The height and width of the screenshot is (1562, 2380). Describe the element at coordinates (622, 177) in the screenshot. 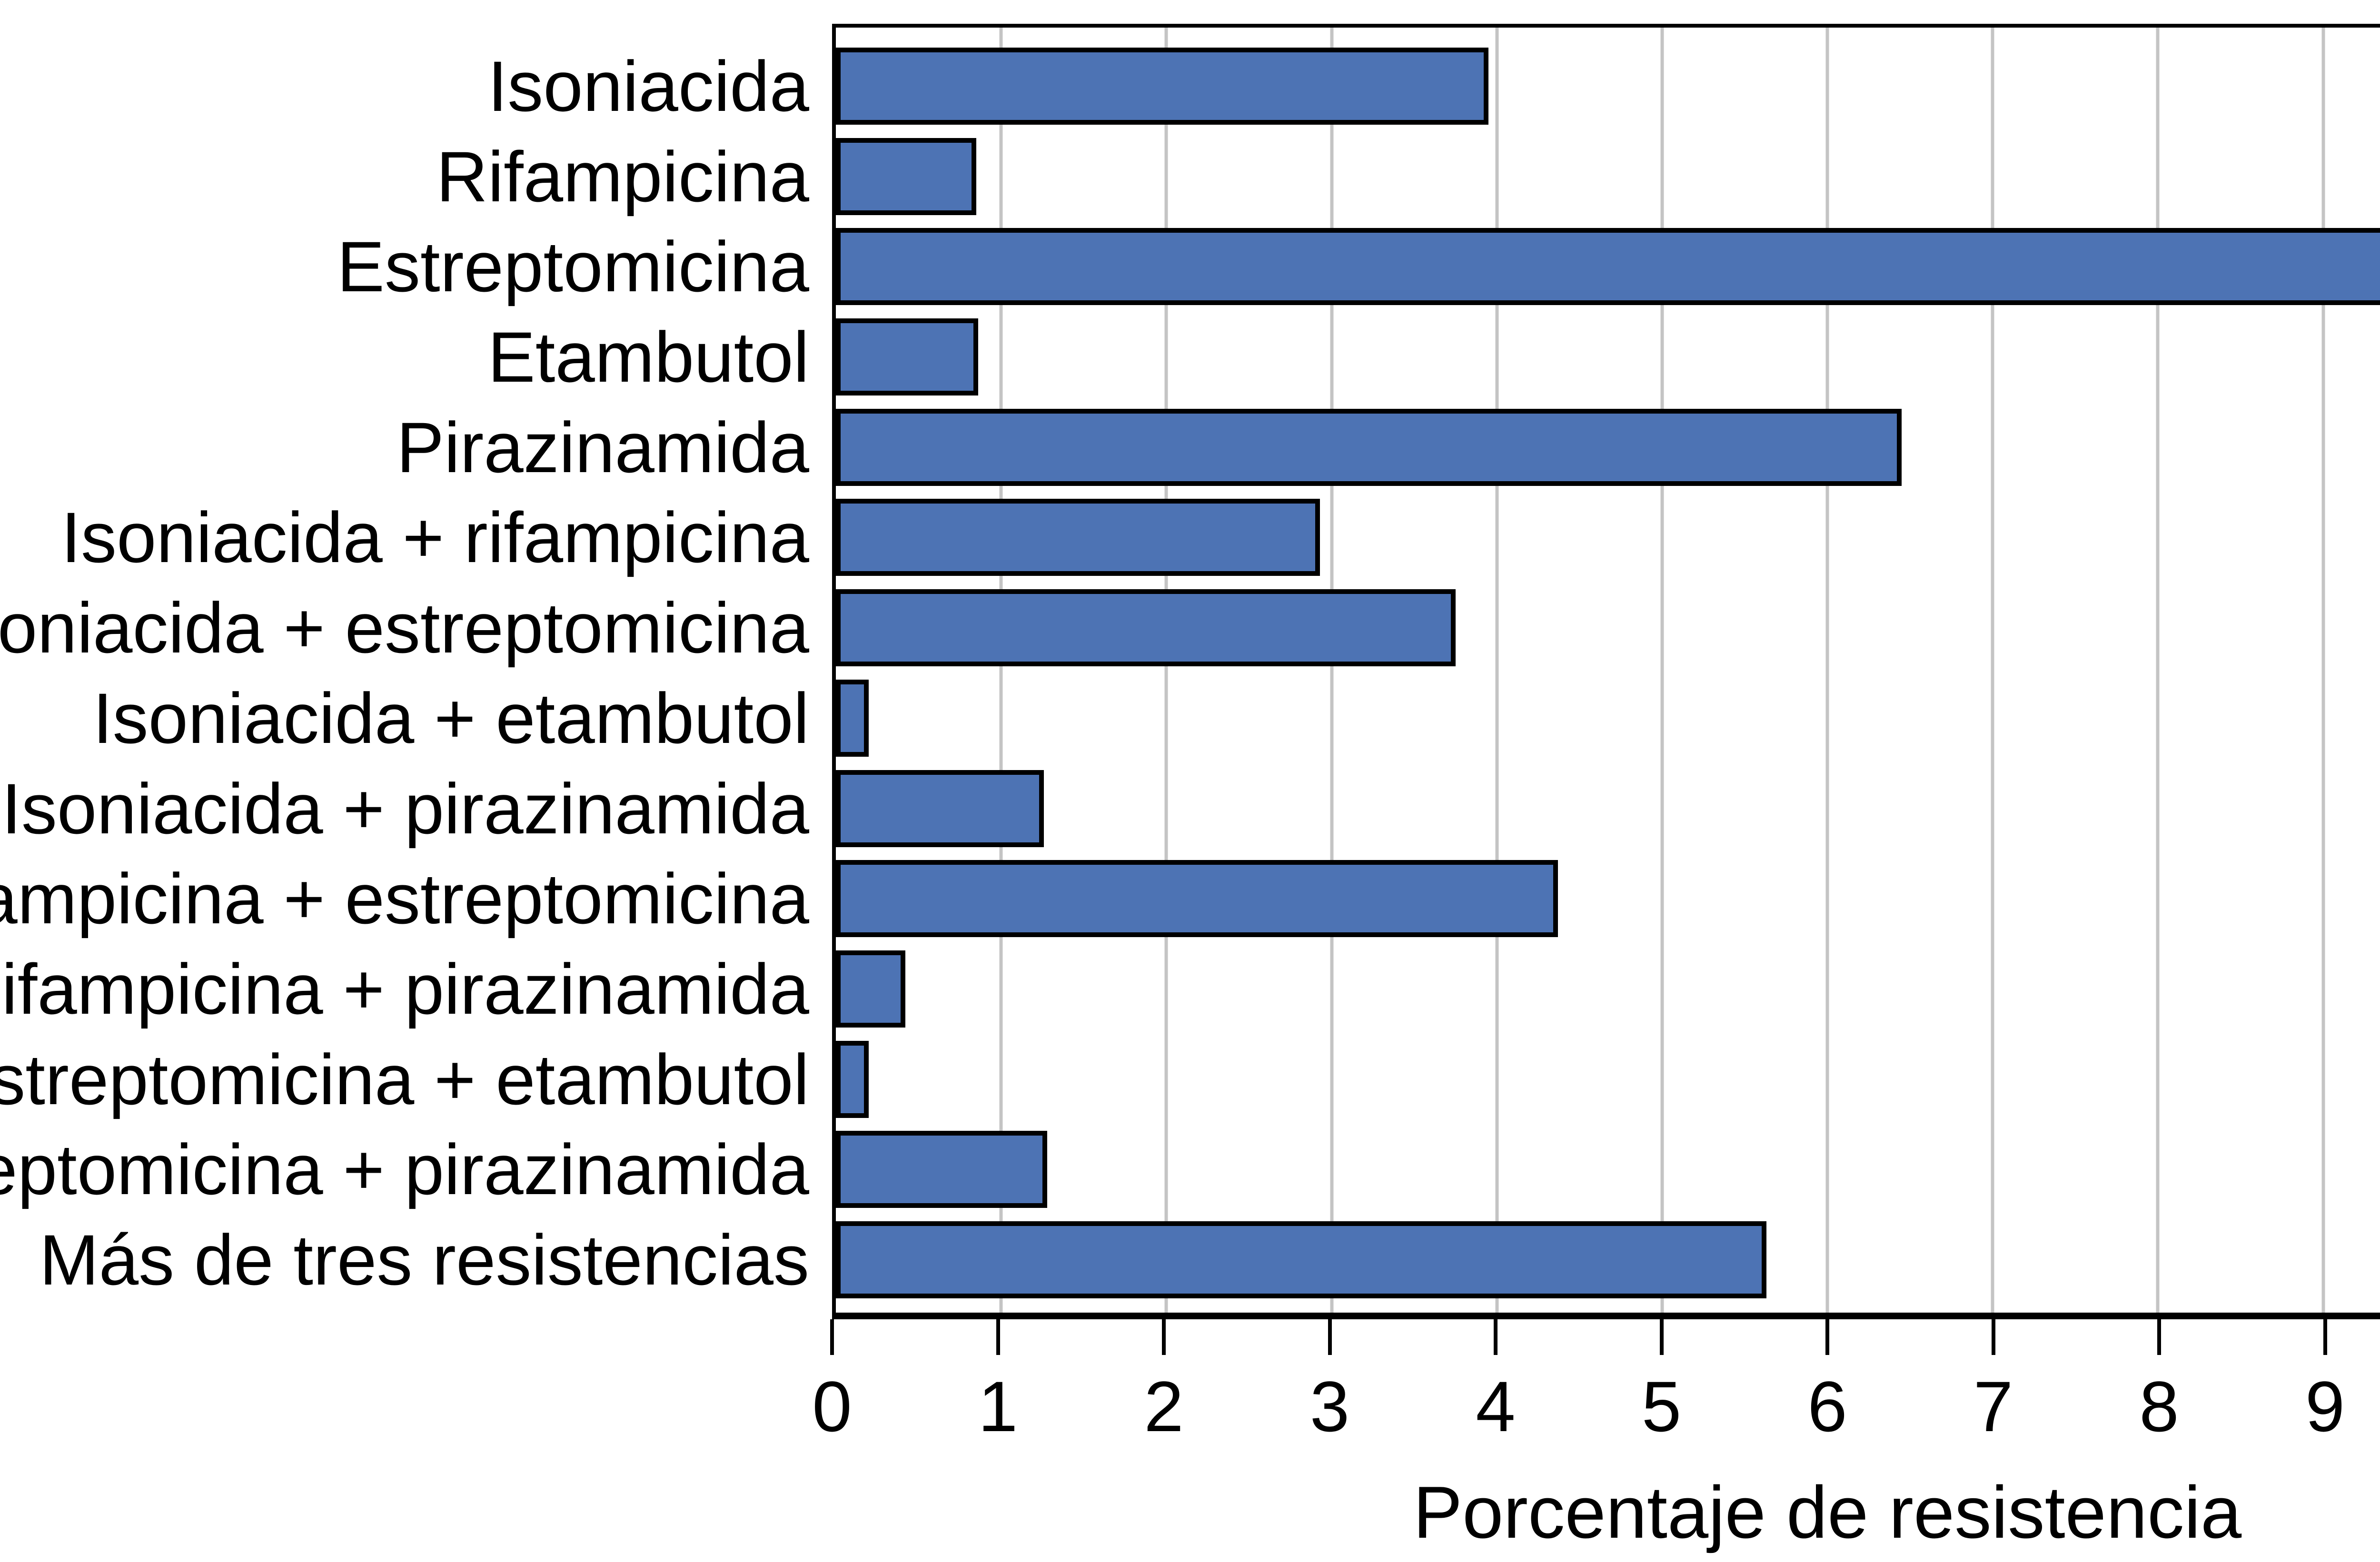

I see `y-axis-label: Rifampicina` at that location.